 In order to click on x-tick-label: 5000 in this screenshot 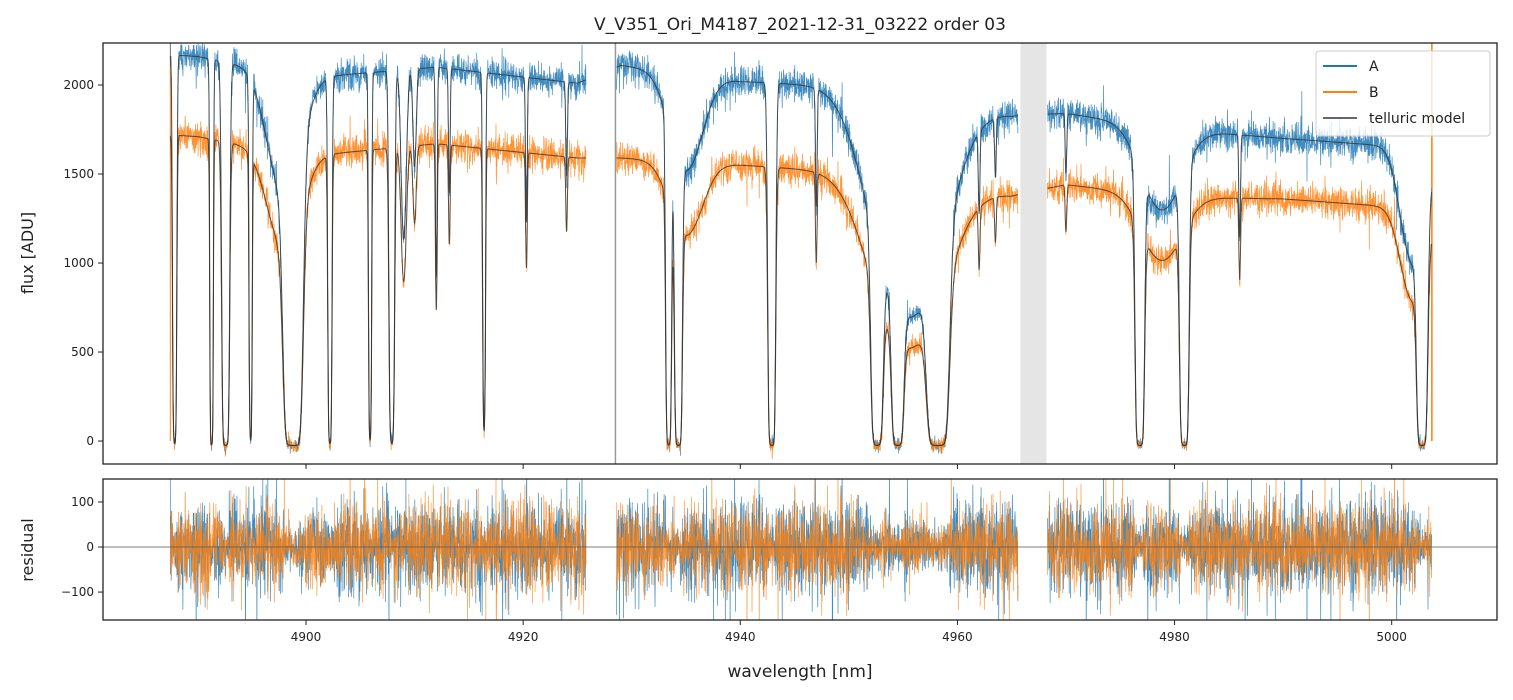, I will do `click(1391, 637)`.